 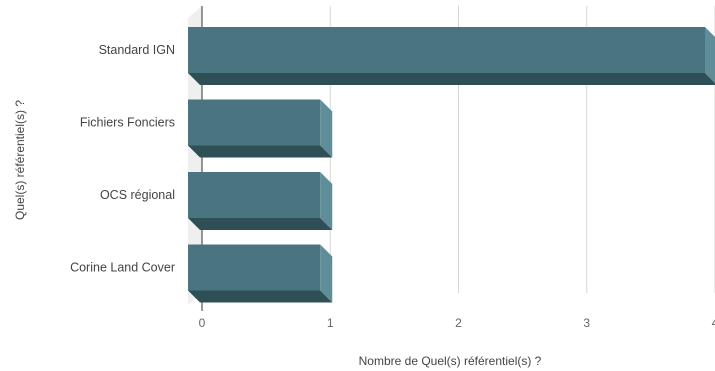 What do you see at coordinates (137, 50) in the screenshot?
I see `category-label: Standard IGN` at bounding box center [137, 50].